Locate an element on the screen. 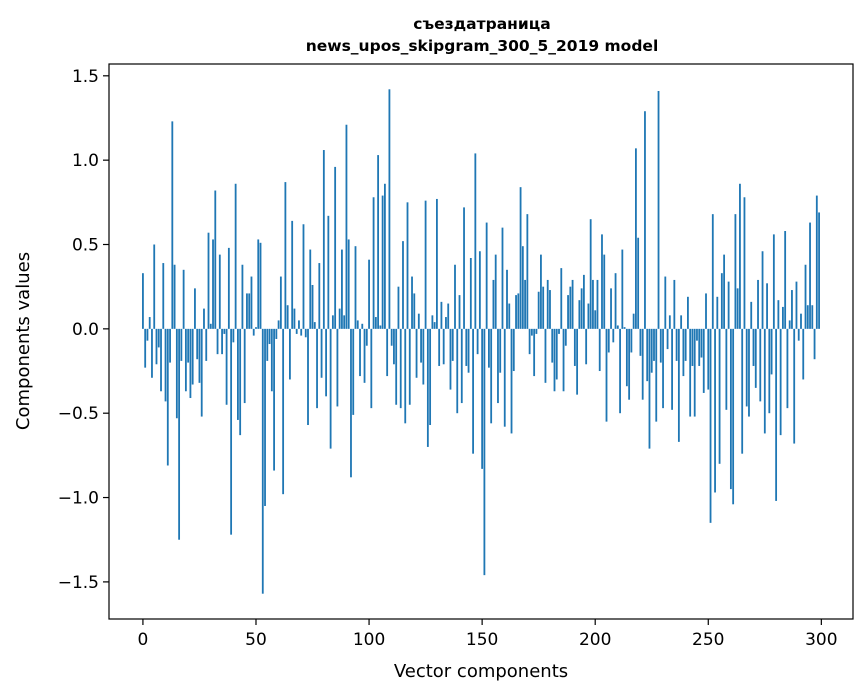 The height and width of the screenshot is (696, 867). y-tick-label: 0.5 is located at coordinates (85, 246).